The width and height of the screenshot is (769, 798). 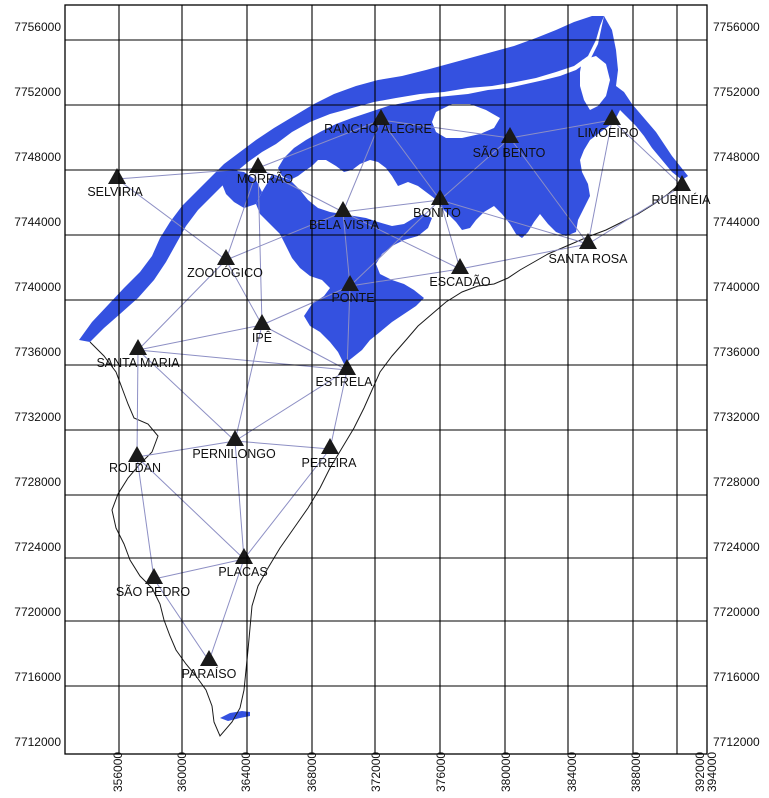 I want to click on y-tick-label-right: 7712000, so click(x=736, y=742).